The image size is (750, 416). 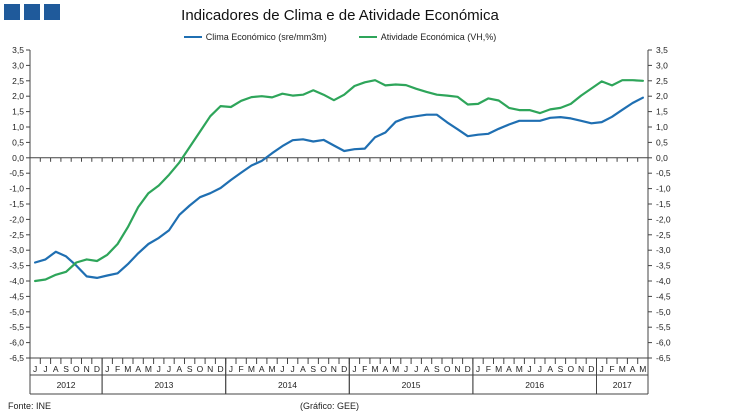 I want to click on legend-item-clima: Clima Económico (sre/mm3m), so click(x=255, y=37).